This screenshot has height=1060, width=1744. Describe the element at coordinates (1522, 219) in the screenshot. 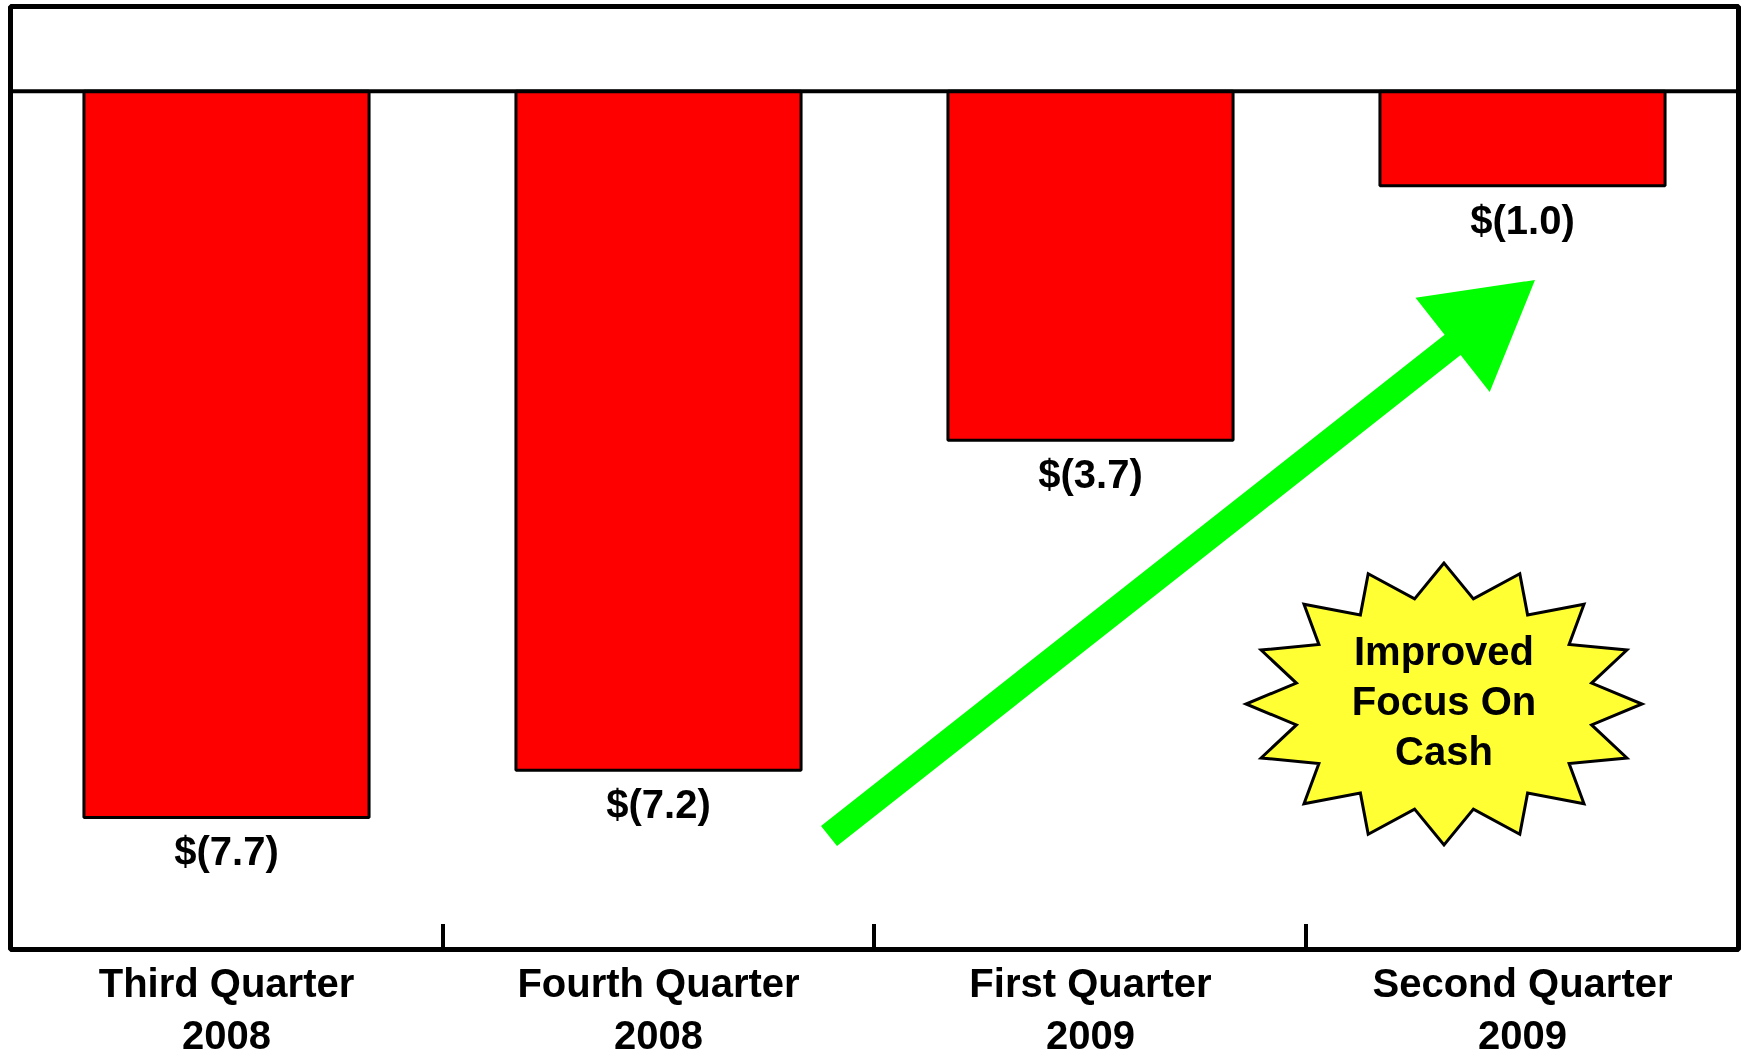

I see `data-label: $(1.0)` at that location.